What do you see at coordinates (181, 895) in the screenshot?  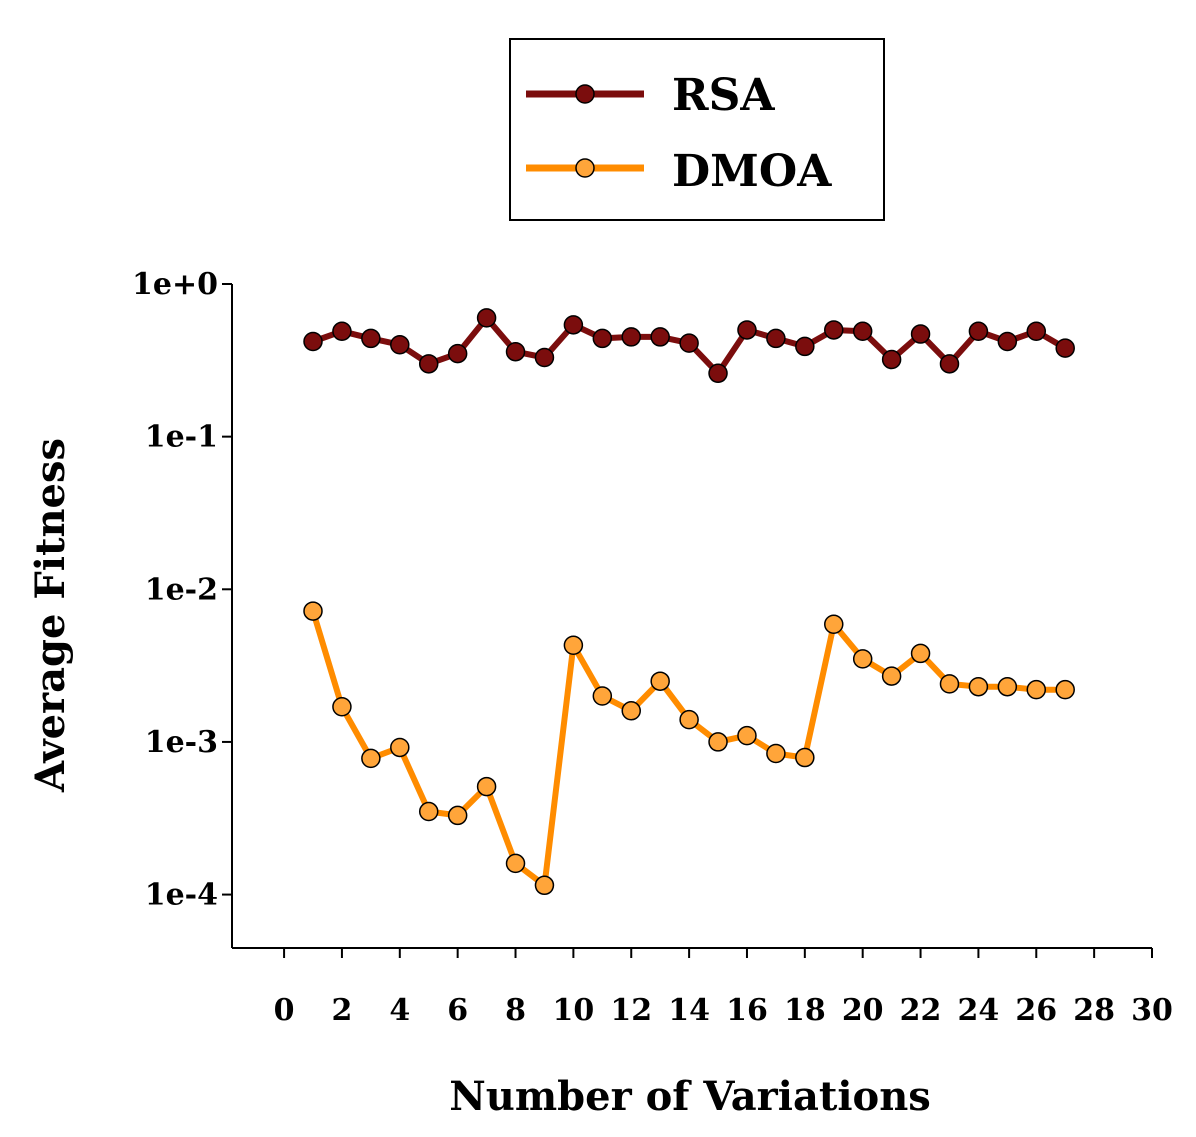 I see `y-tick-label: 1e-4` at bounding box center [181, 895].